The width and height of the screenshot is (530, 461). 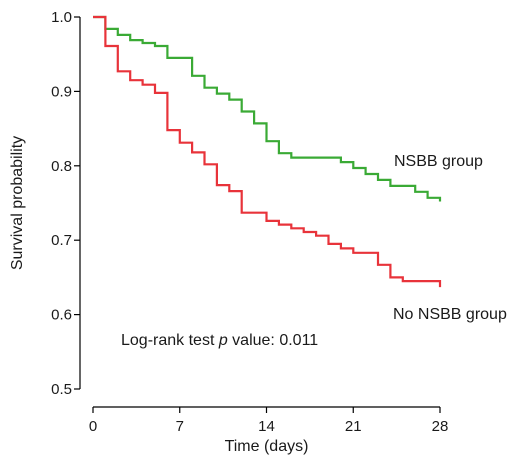 I want to click on x-tick-label: 28, so click(x=440, y=426).